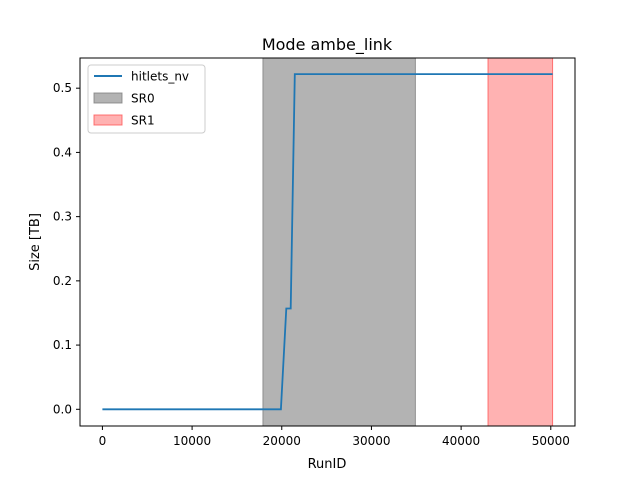  What do you see at coordinates (108, 98) in the screenshot?
I see `legend-swatch-sr0` at bounding box center [108, 98].